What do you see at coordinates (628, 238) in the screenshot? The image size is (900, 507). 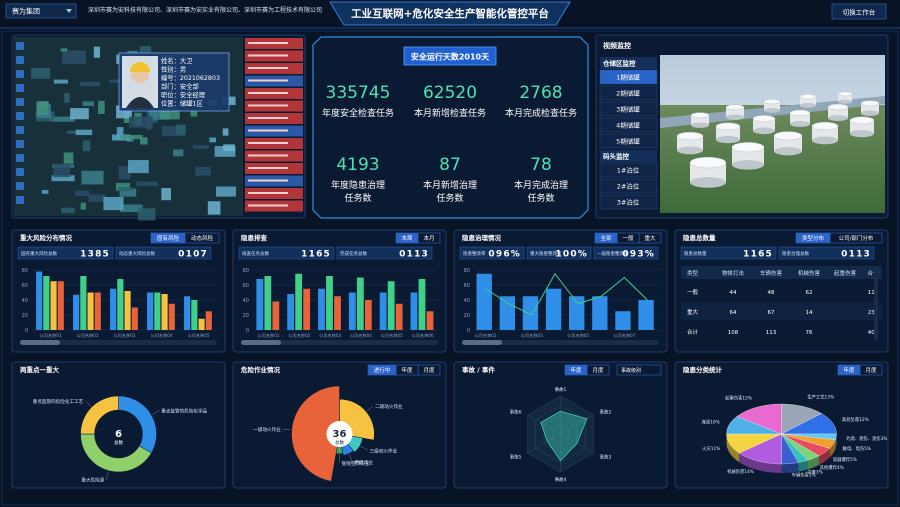 I see `tab-label: 一般` at bounding box center [628, 238].